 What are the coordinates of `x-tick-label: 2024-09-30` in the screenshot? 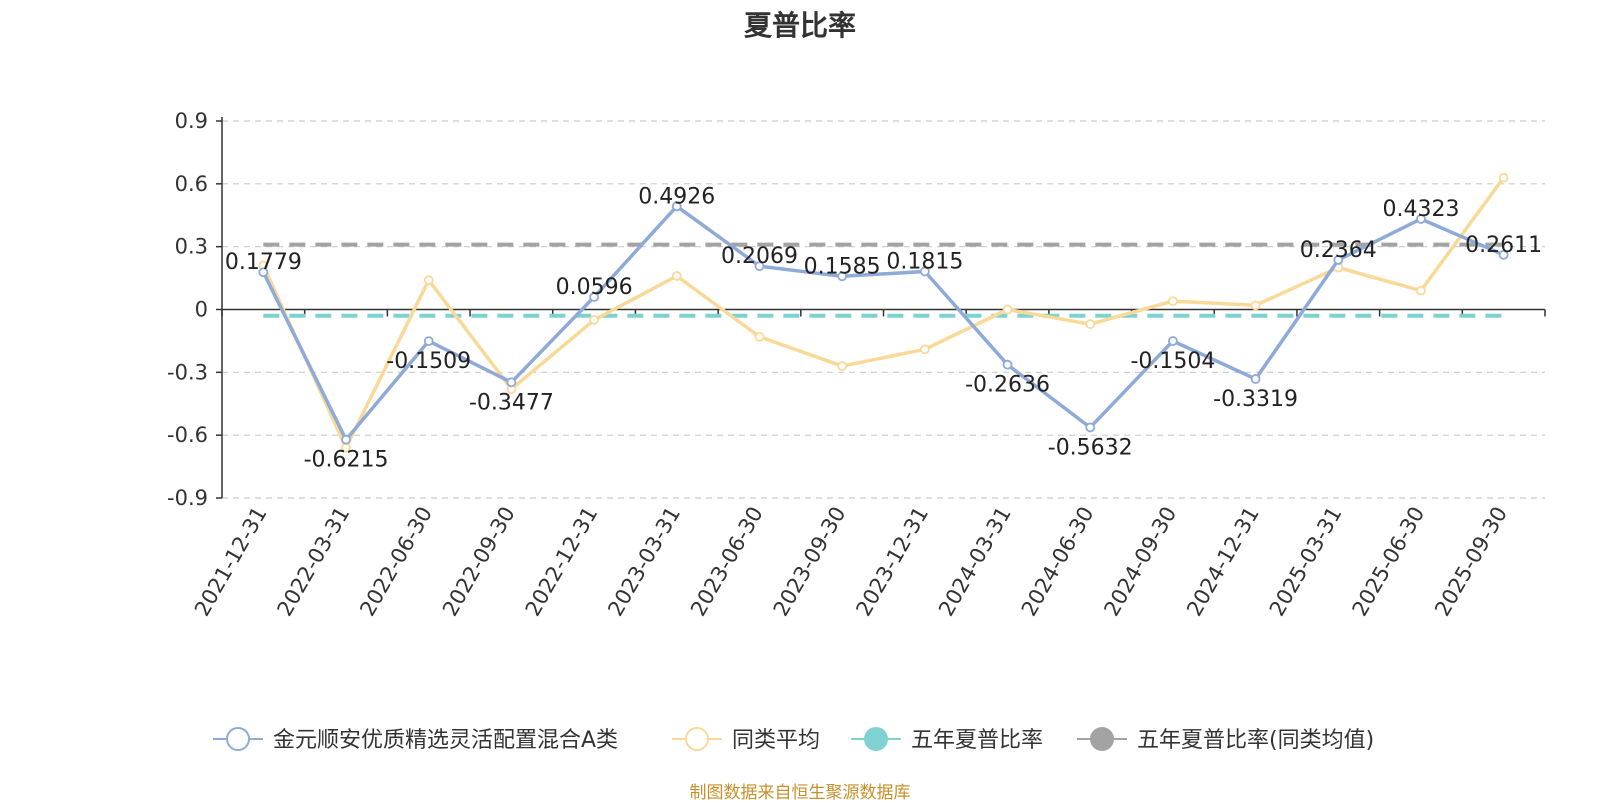 It's located at (1140, 562).